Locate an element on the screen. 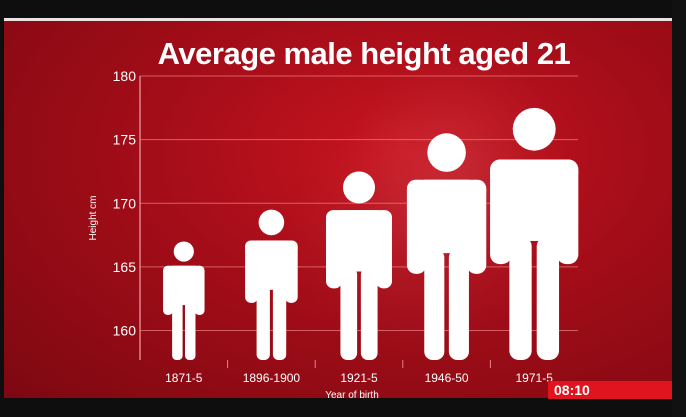  y-axis-label: Height cm is located at coordinates (93, 217).